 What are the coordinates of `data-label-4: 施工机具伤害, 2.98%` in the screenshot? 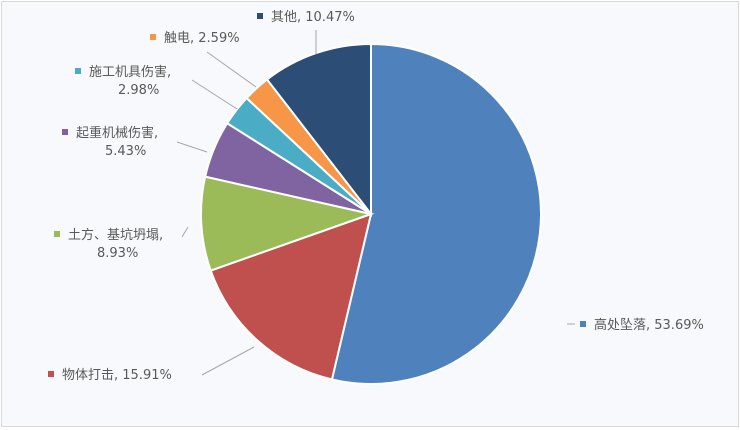 It's located at (130, 81).